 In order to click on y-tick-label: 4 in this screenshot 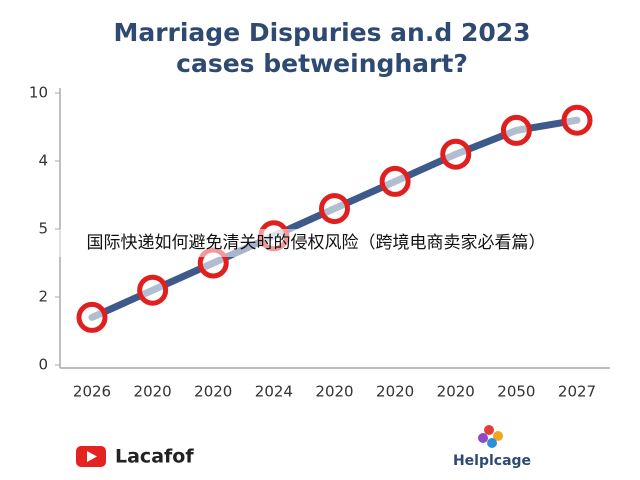, I will do `click(43, 161)`.